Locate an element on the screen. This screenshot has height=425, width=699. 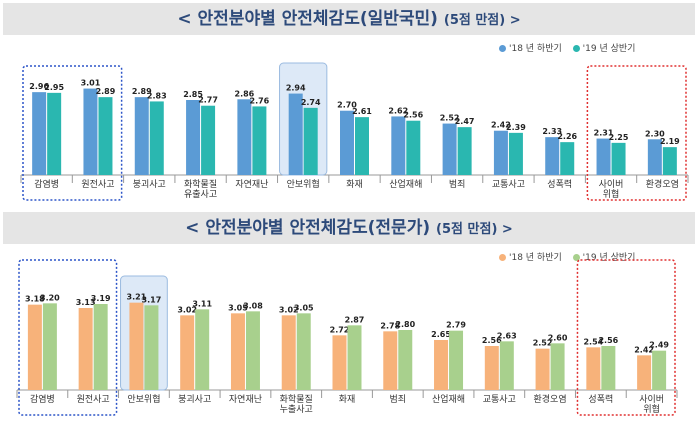
category-label: 산업재해 is located at coordinates (448, 399).